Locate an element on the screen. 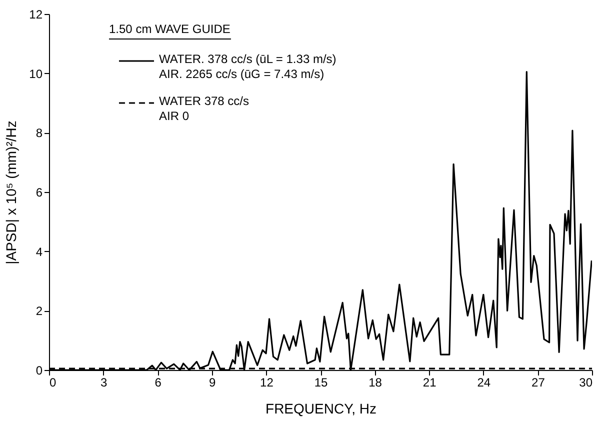  y-tick-label: 6 is located at coordinates (39, 193).